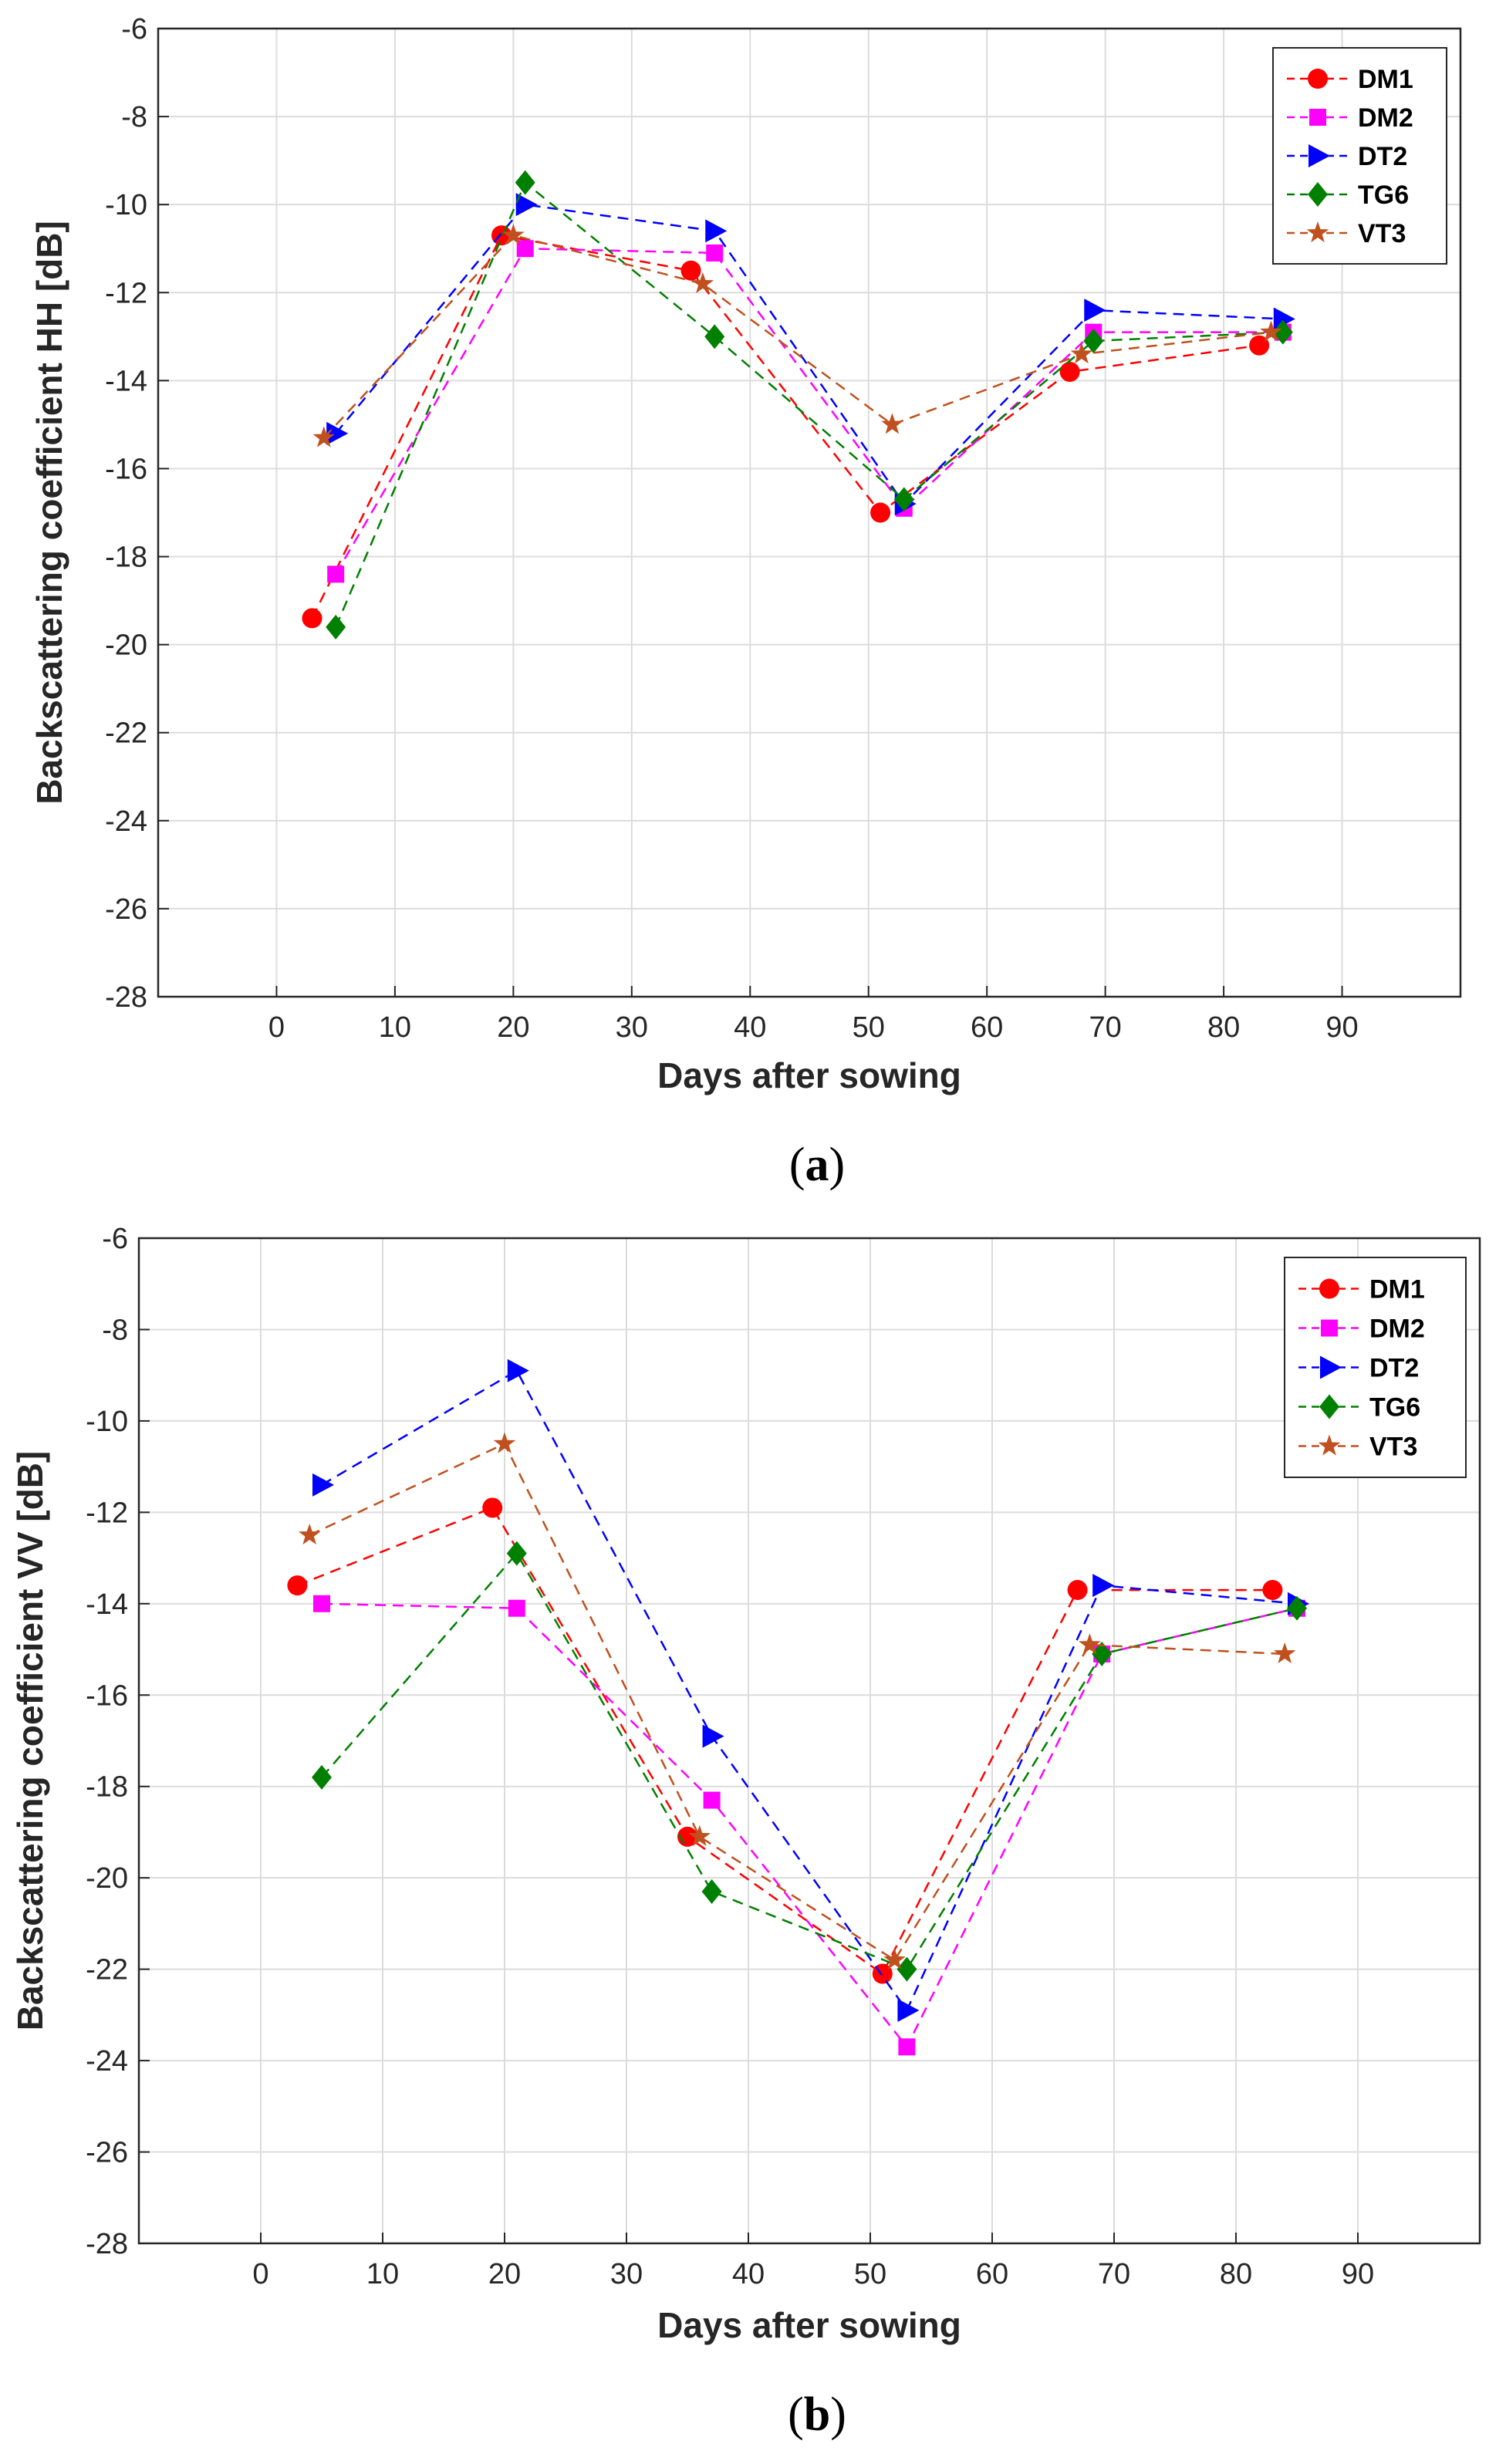 This screenshot has height=2464, width=1506. I want to click on y-tick-label: -10, so click(107, 1422).